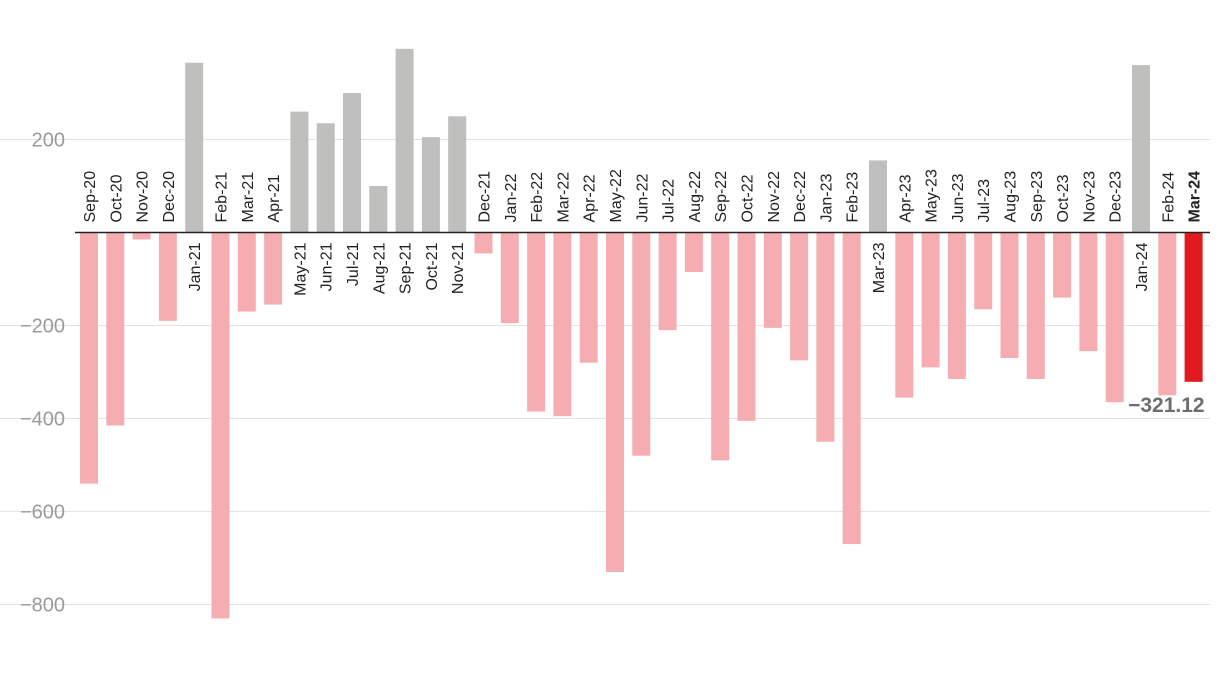 Image resolution: width=1220 pixels, height=674 pixels. What do you see at coordinates (143, 197) in the screenshot?
I see `x-tick-label-nov-20: Nov-20` at bounding box center [143, 197].